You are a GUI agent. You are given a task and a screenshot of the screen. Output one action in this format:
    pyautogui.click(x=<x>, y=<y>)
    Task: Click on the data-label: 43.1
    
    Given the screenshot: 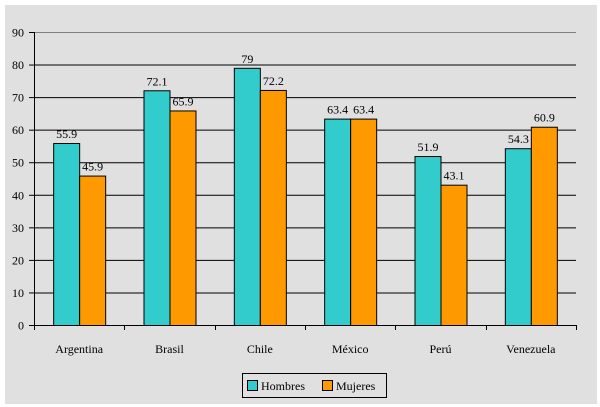 What is the action you would take?
    pyautogui.click(x=454, y=176)
    